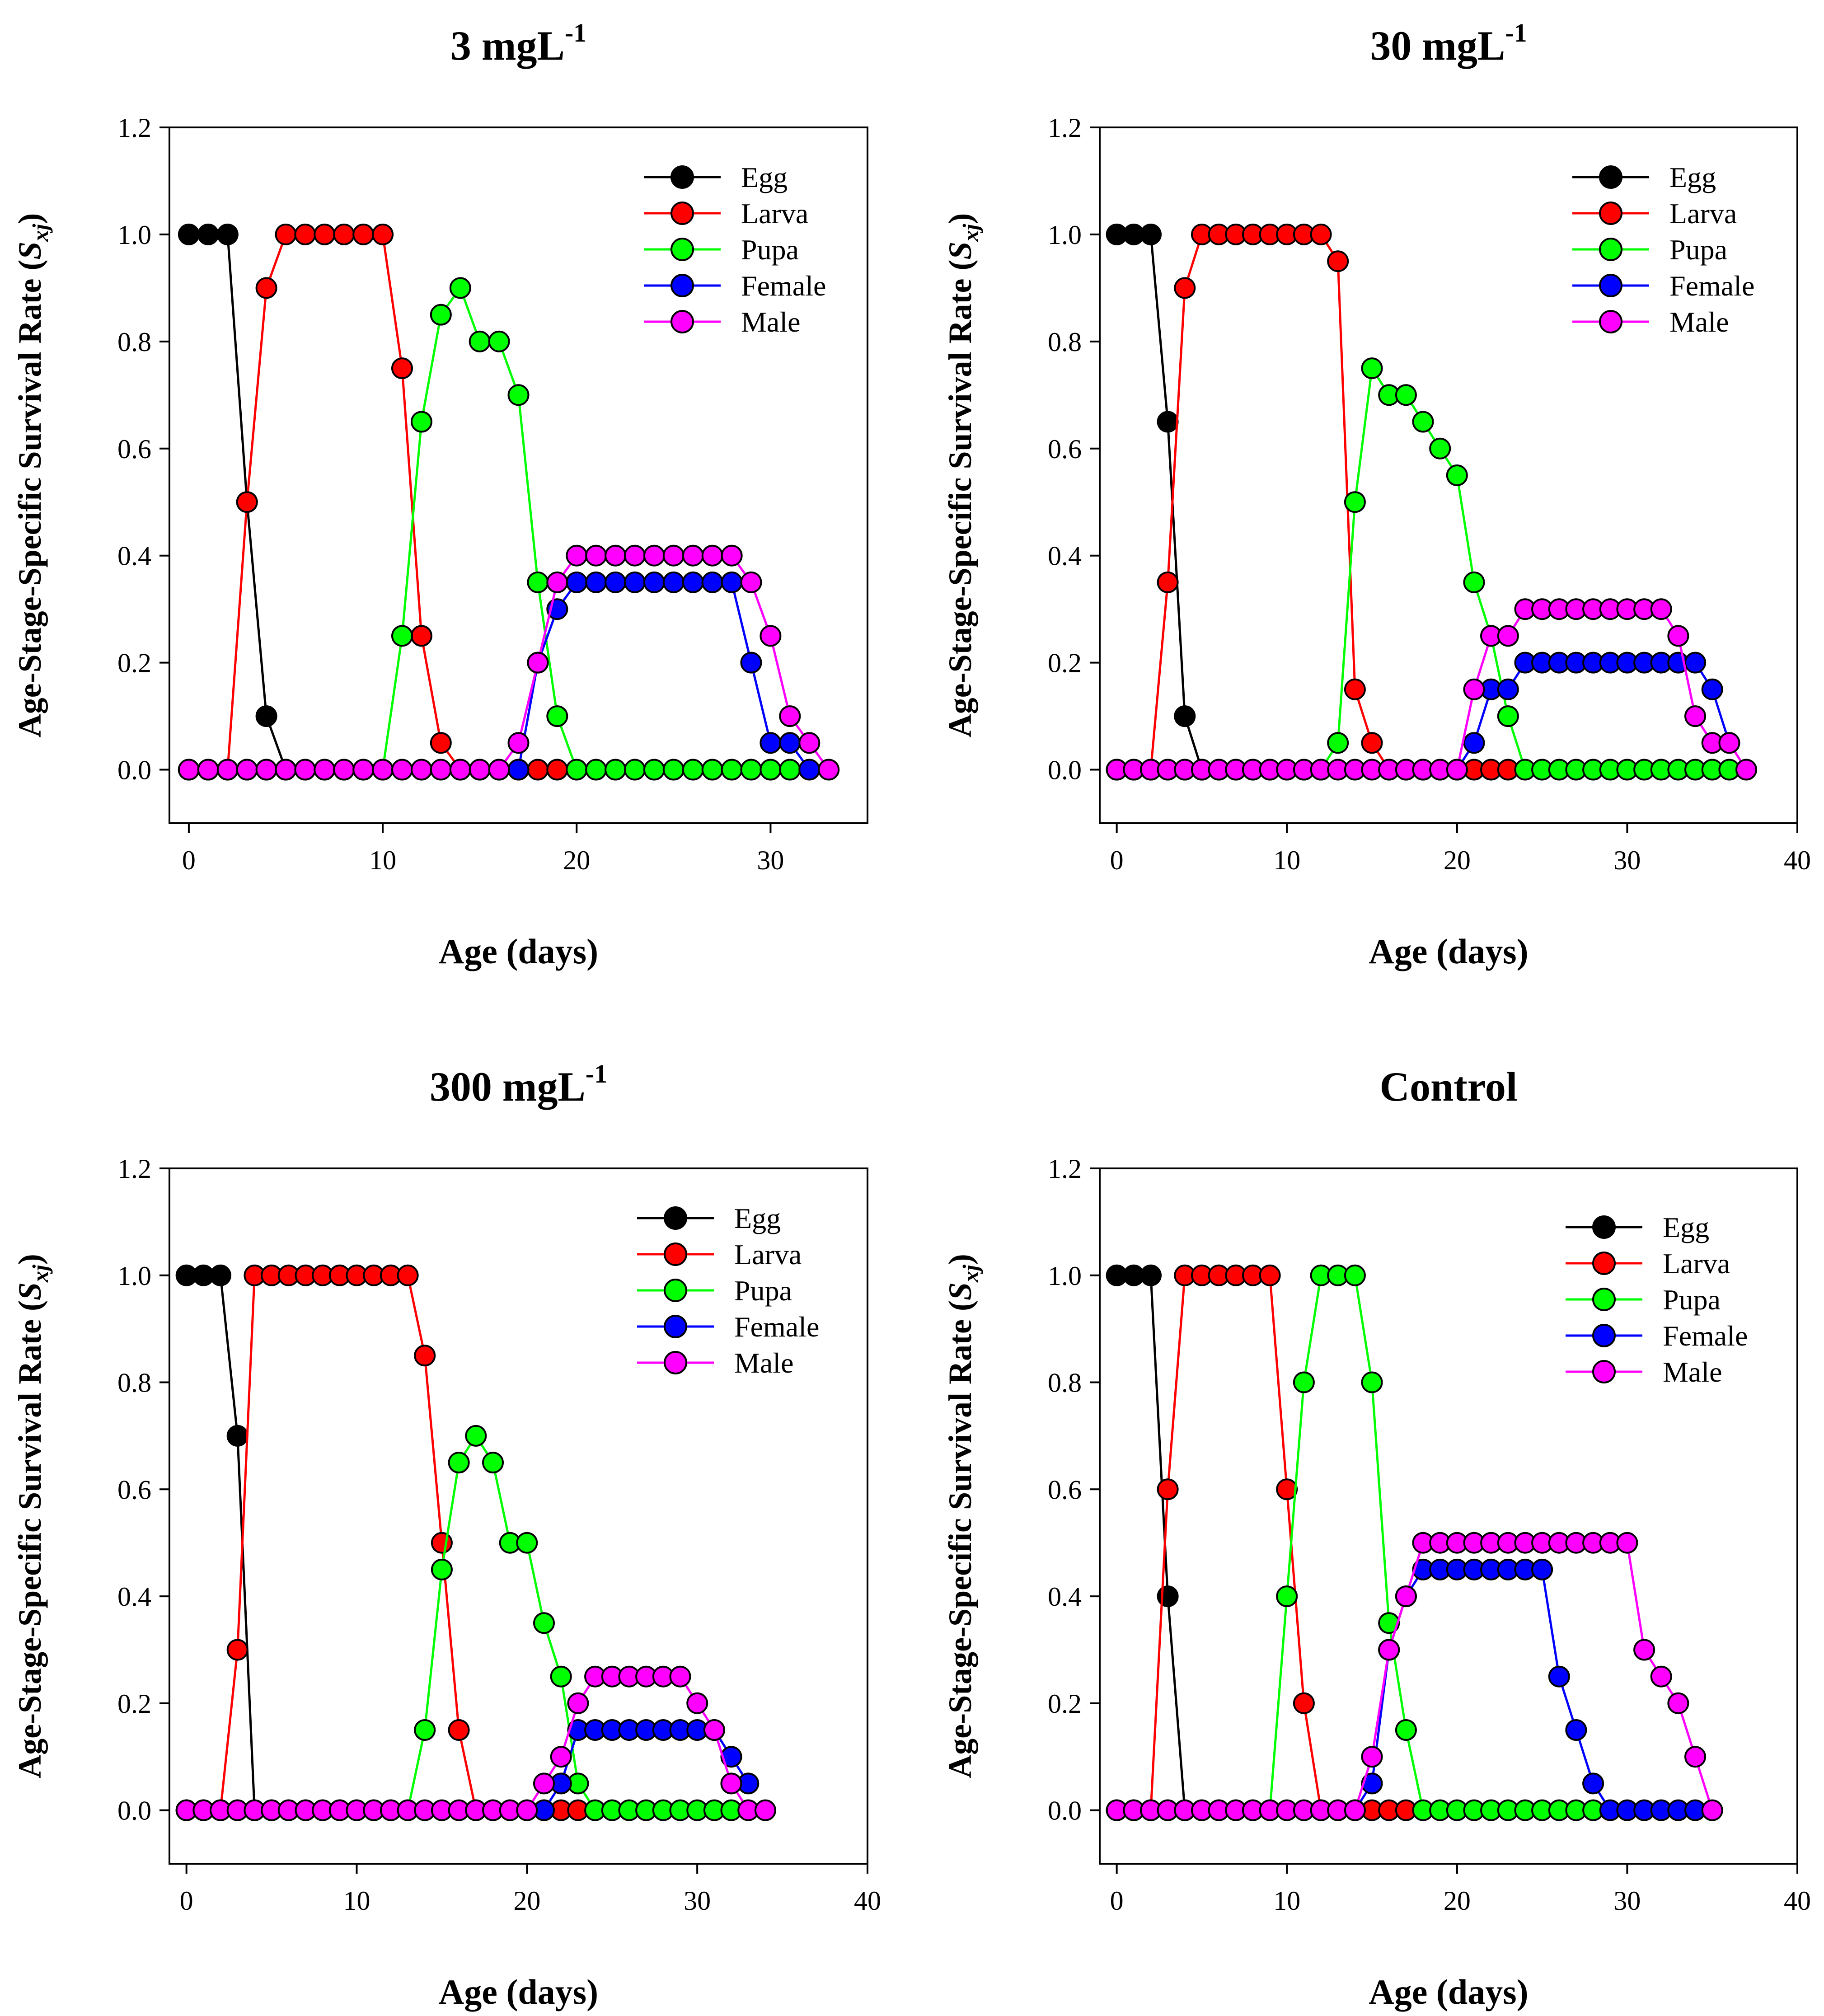 Image resolution: width=1824 pixels, height=2016 pixels. What do you see at coordinates (596, 1073) in the screenshot?
I see `chart-title-superscript: -1` at bounding box center [596, 1073].